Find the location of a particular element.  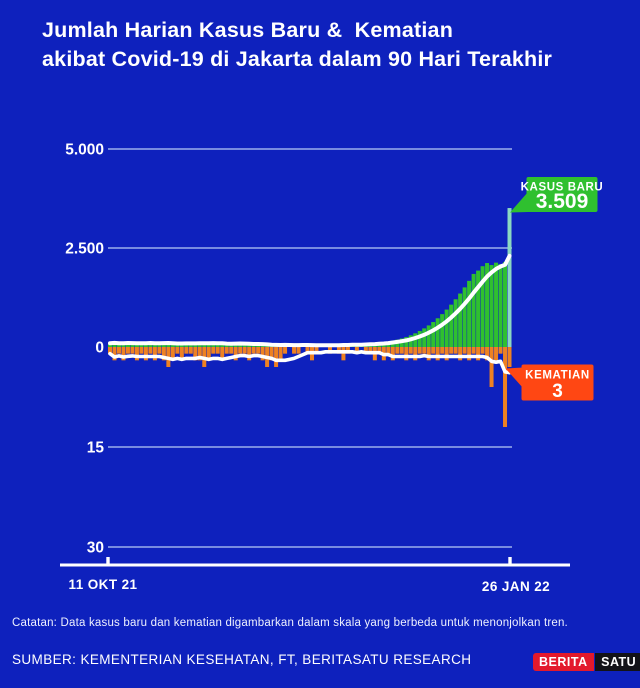

kematian-callout-pointer is located at coordinates (514, 377).